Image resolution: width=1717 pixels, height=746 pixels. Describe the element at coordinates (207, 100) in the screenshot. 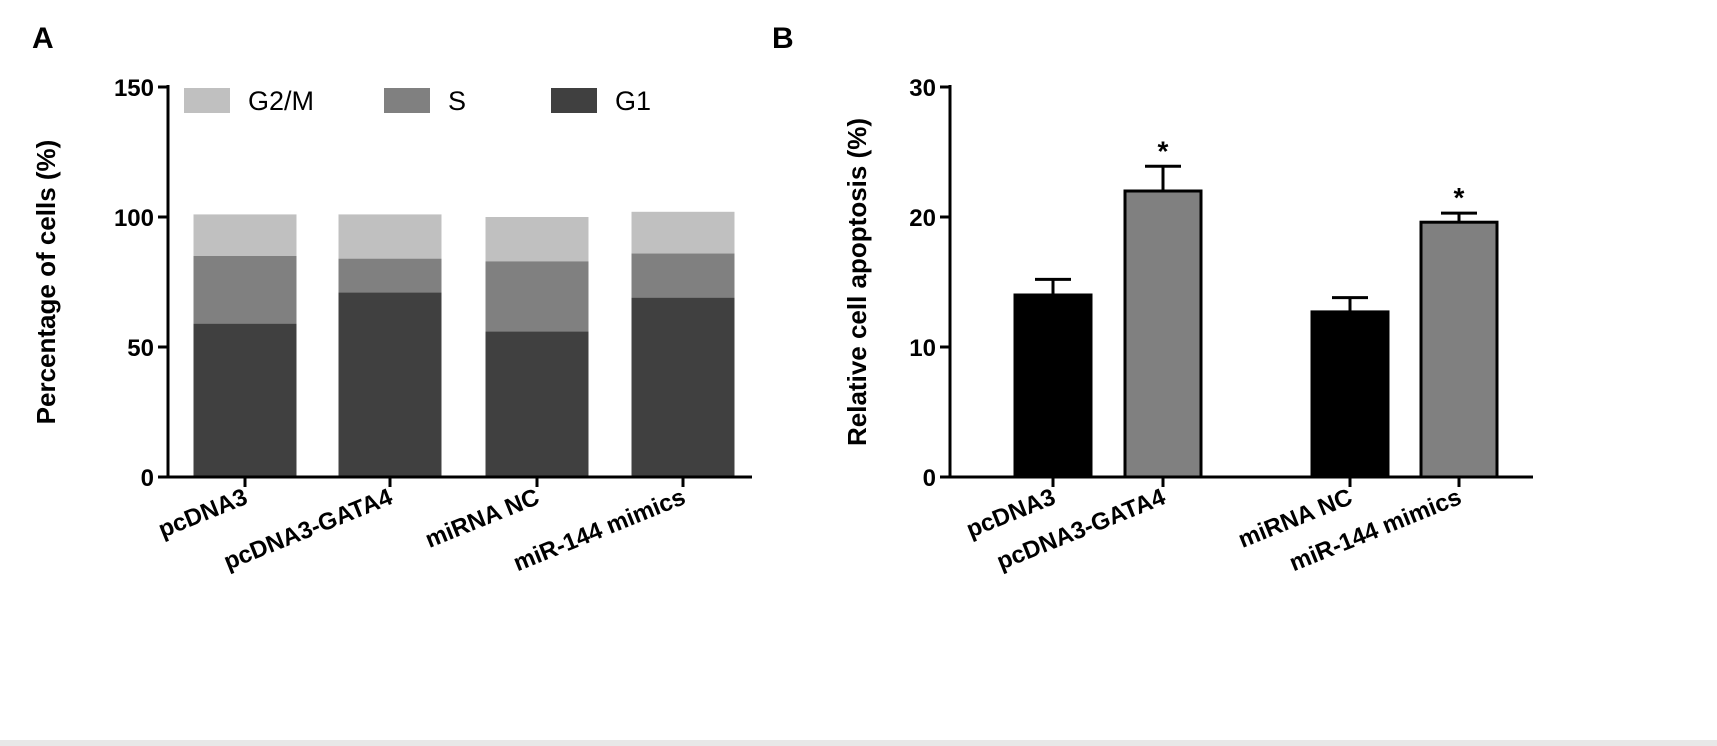

I see `legend-swatch-g2-m` at that location.